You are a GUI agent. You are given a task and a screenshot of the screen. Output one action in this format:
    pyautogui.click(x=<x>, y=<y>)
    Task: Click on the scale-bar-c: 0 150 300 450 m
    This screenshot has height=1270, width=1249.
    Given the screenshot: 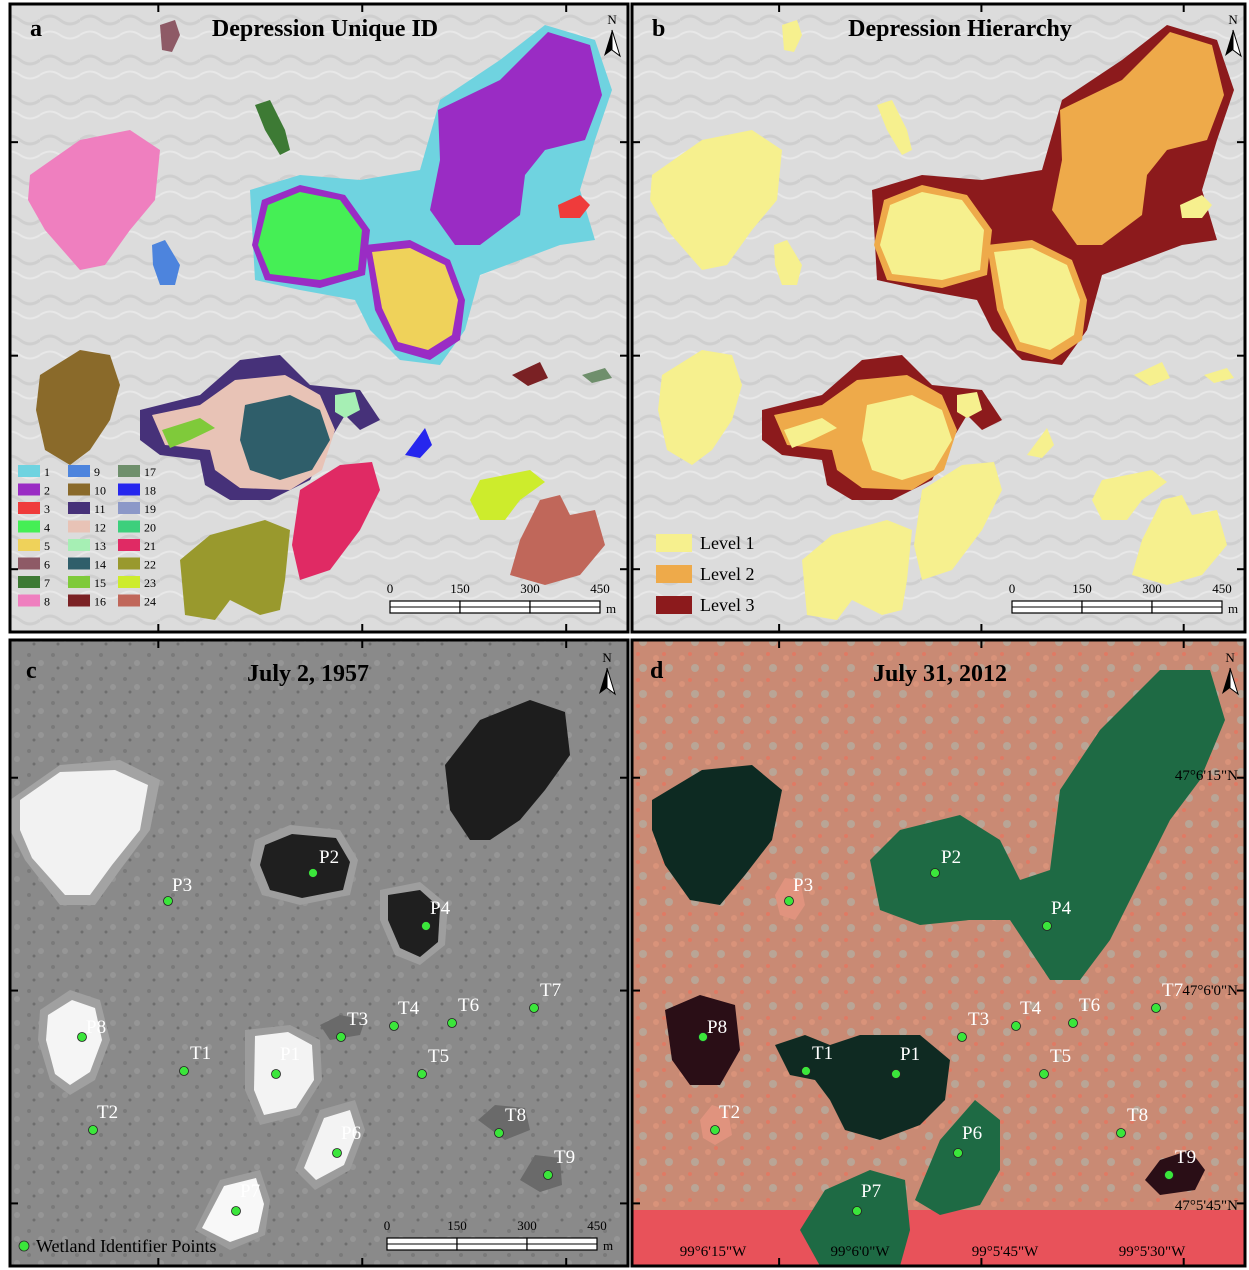 What is the action you would take?
    pyautogui.click(x=498, y=1235)
    